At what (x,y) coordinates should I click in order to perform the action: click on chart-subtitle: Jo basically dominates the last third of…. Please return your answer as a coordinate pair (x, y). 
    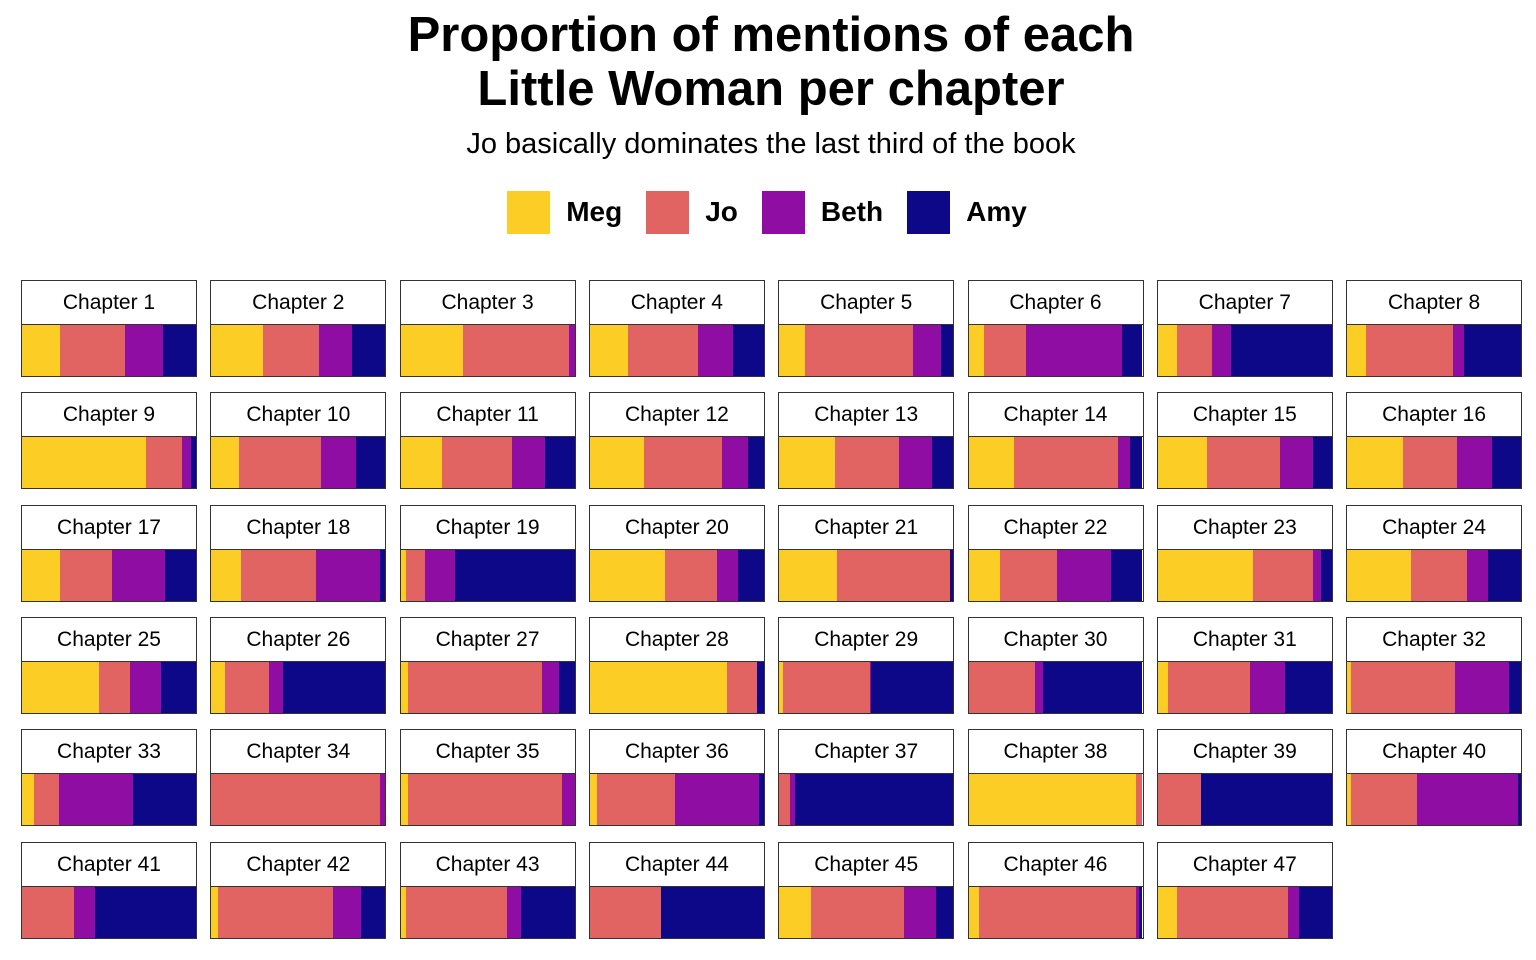
    Looking at the image, I should click on (771, 144).